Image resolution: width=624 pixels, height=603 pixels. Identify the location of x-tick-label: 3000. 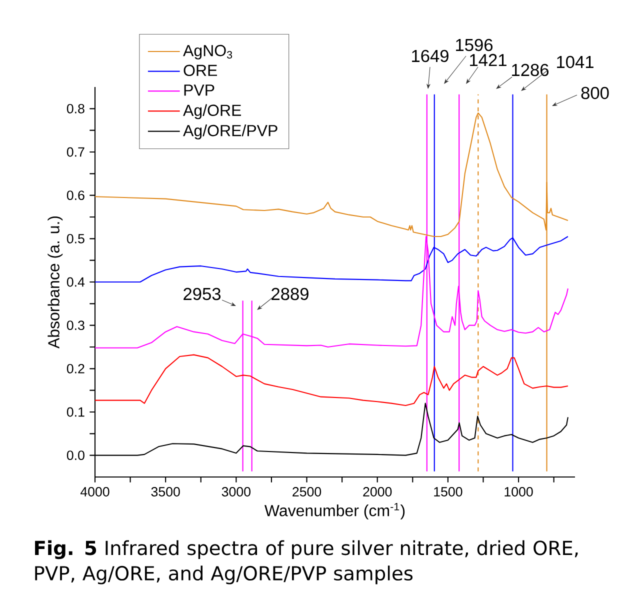
(236, 491).